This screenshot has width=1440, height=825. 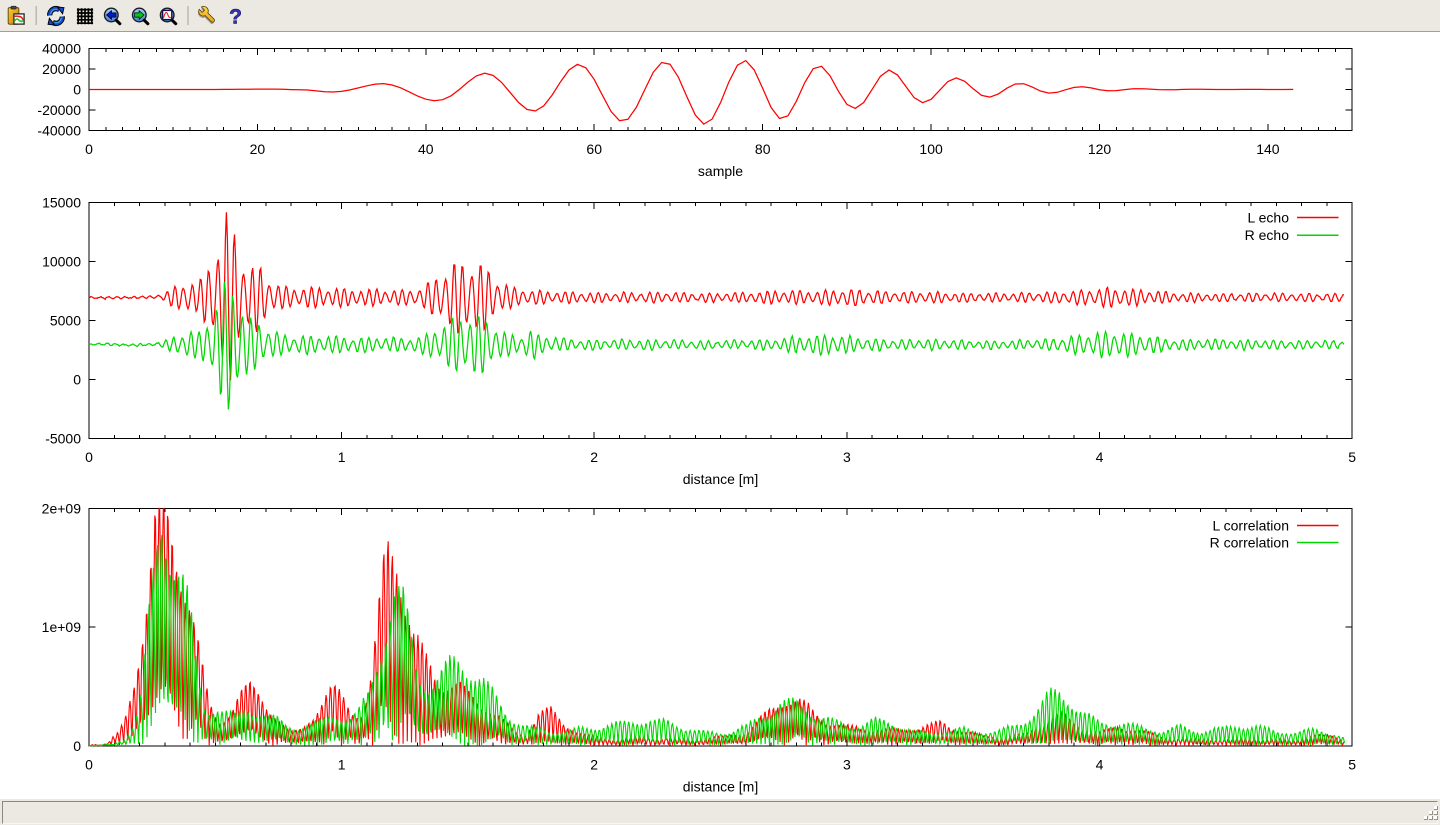 I want to click on svg-text: 1e+09, so click(x=62, y=627).